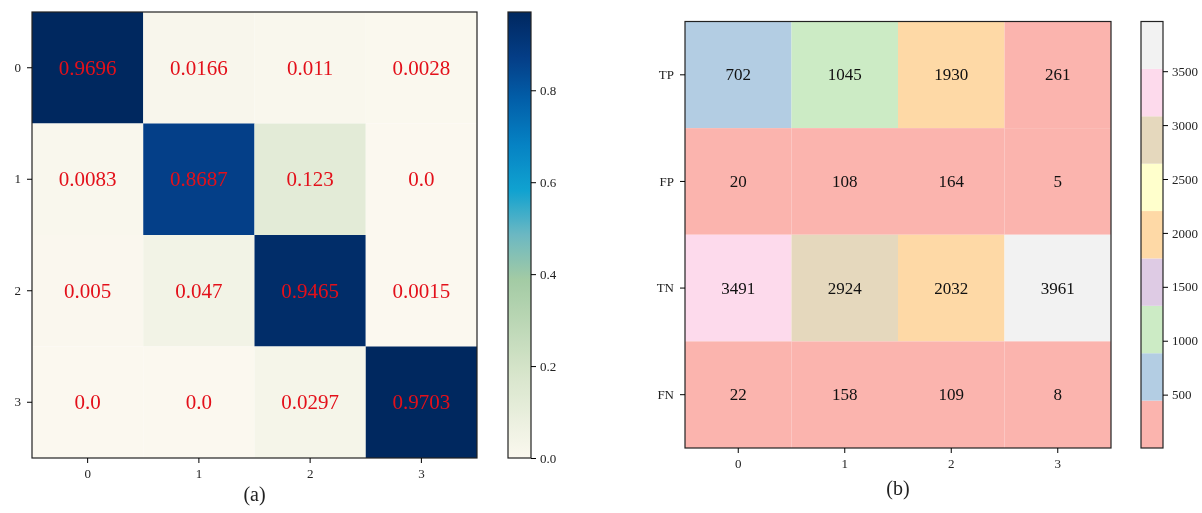 This screenshot has height=513, width=1202. What do you see at coordinates (845, 395) in the screenshot?
I see `data-label: 158` at bounding box center [845, 395].